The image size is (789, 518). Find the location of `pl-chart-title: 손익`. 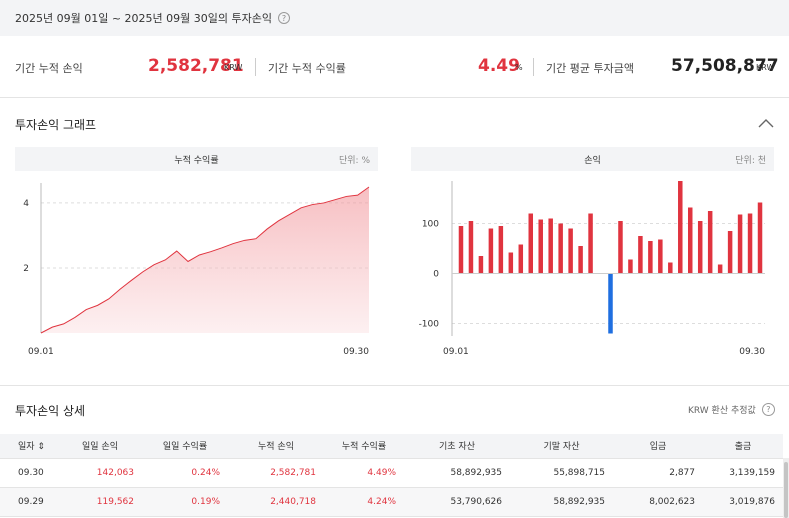

pl-chart-title: 손익 is located at coordinates (592, 161).